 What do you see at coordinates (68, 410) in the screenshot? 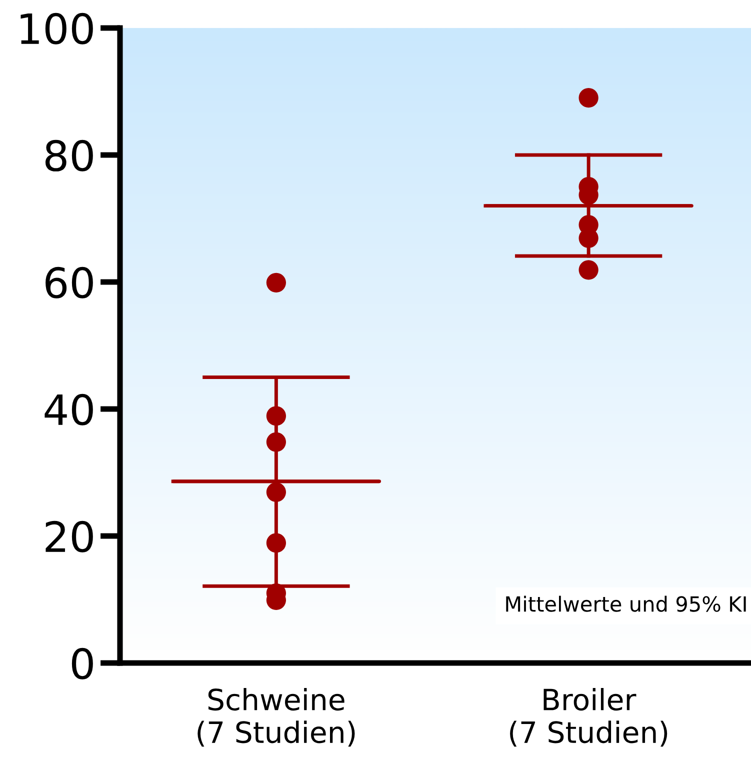
I see `y-tick-label: 40` at bounding box center [68, 410].